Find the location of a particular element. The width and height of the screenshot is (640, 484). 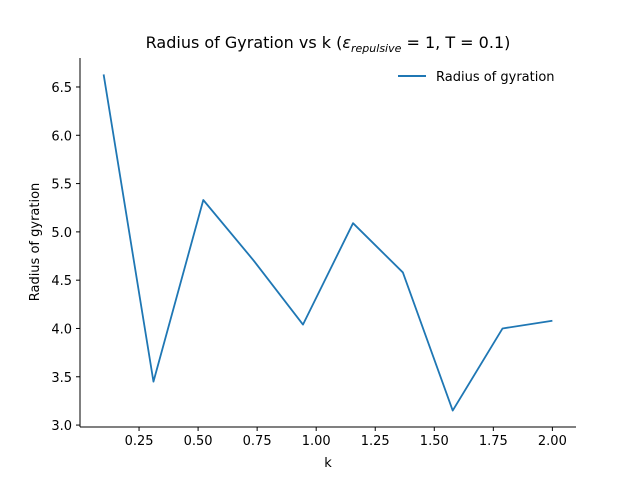

x-tick-label: 0.50 is located at coordinates (198, 441).